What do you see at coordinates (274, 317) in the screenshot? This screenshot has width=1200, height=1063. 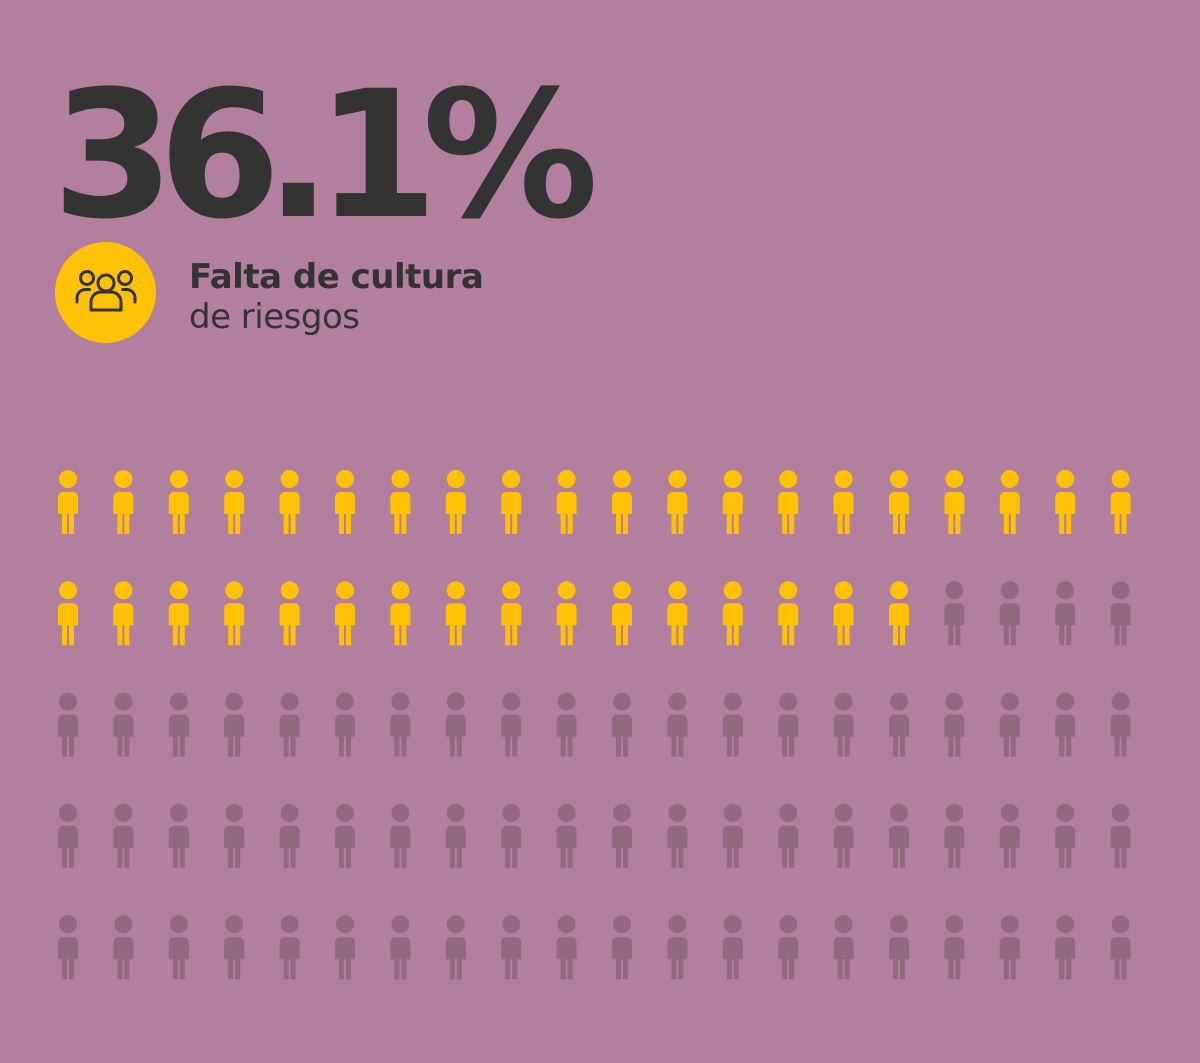 I see `label-subtitle: de riesgos` at bounding box center [274, 317].